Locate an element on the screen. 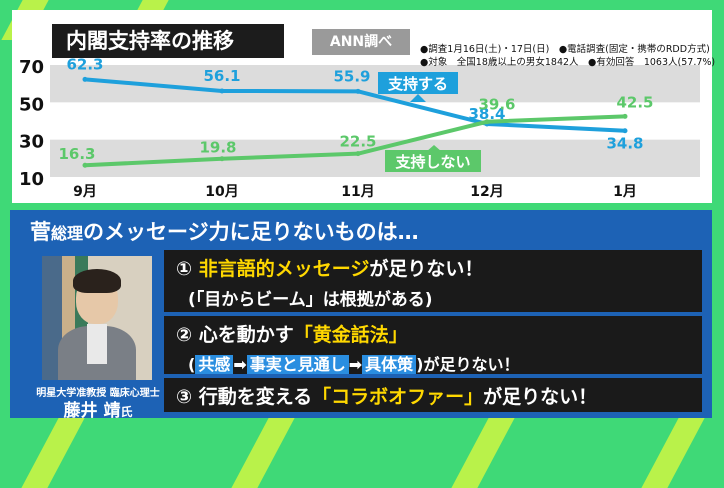  point-2: ② 心を動かす「黄金話法」 (共感 ➡ 事実と見通し ➡ 具体策)が足りない！ is located at coordinates (433, 345).